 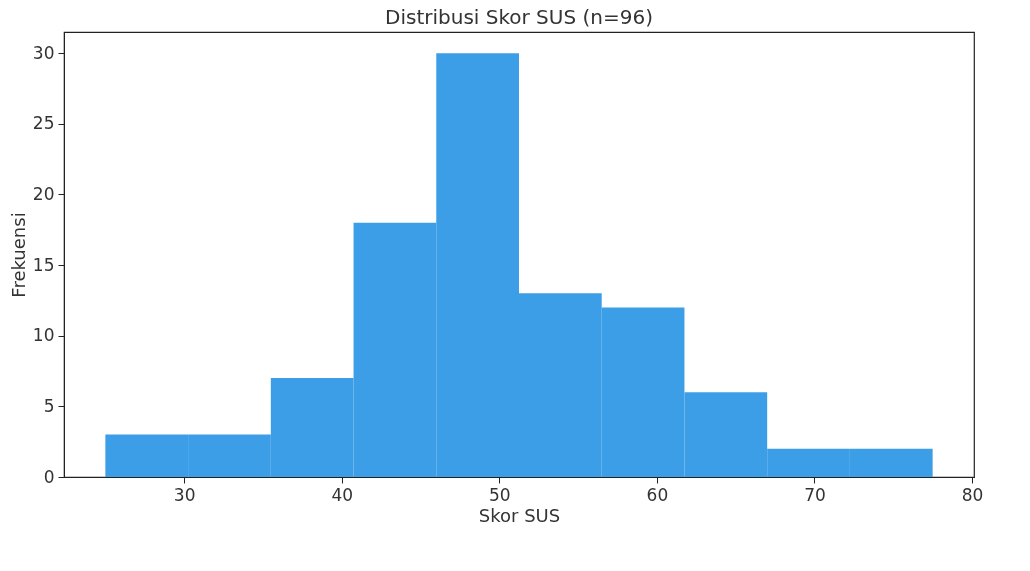 What do you see at coordinates (519, 17) in the screenshot?
I see `chart-title: Distribusi Skor SUS (n=96)` at bounding box center [519, 17].